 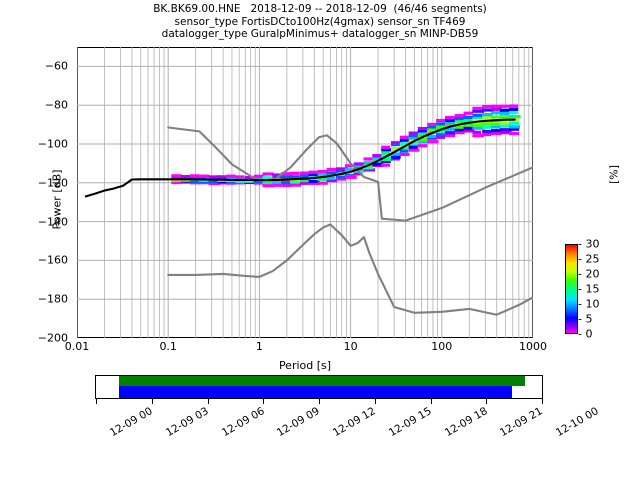 What do you see at coordinates (350, 346) in the screenshot?
I see `x-tick-label: 10` at bounding box center [350, 346].